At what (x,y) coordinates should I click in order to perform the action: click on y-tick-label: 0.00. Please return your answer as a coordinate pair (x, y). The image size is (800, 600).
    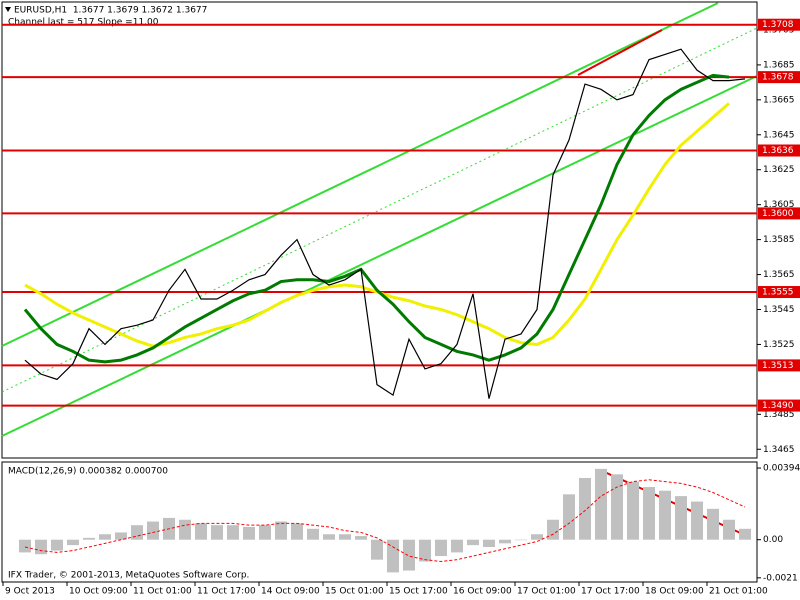
    Looking at the image, I should click on (773, 540).